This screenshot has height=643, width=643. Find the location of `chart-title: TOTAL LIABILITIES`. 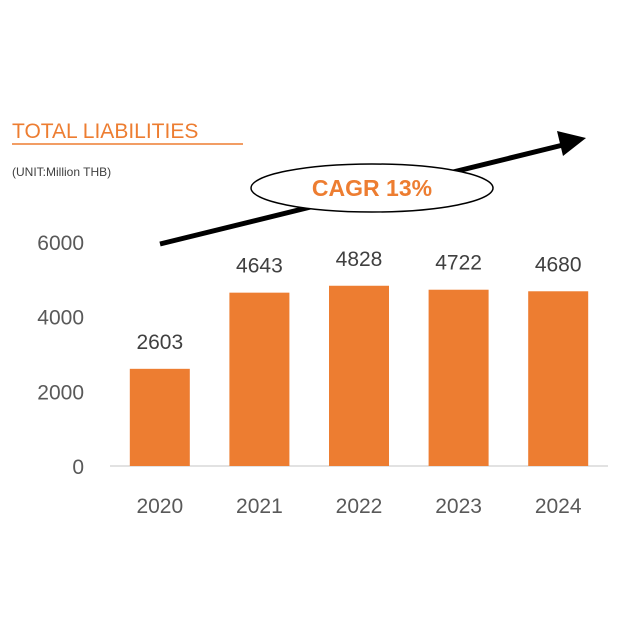

chart-title: TOTAL LIABILITIES is located at coordinates (105, 131).